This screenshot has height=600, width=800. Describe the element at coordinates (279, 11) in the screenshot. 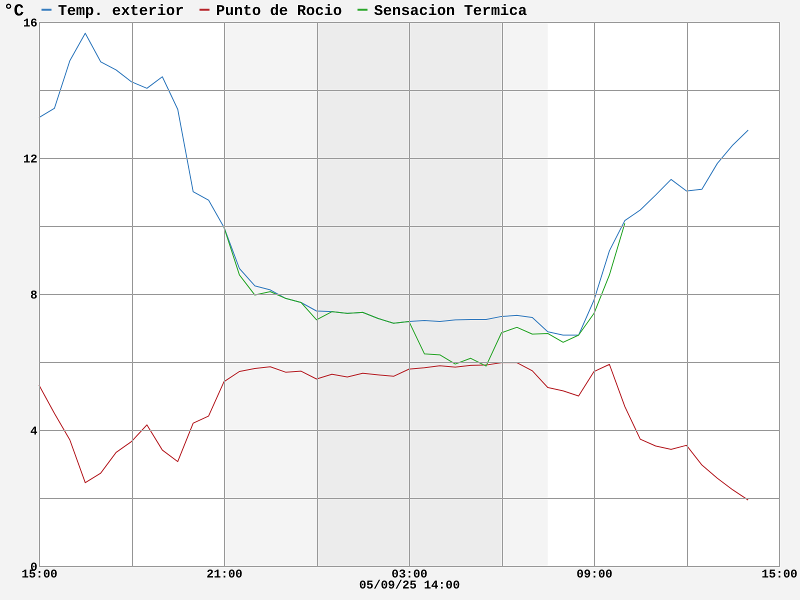

I see `legend-label: Punto de Rocio` at that location.